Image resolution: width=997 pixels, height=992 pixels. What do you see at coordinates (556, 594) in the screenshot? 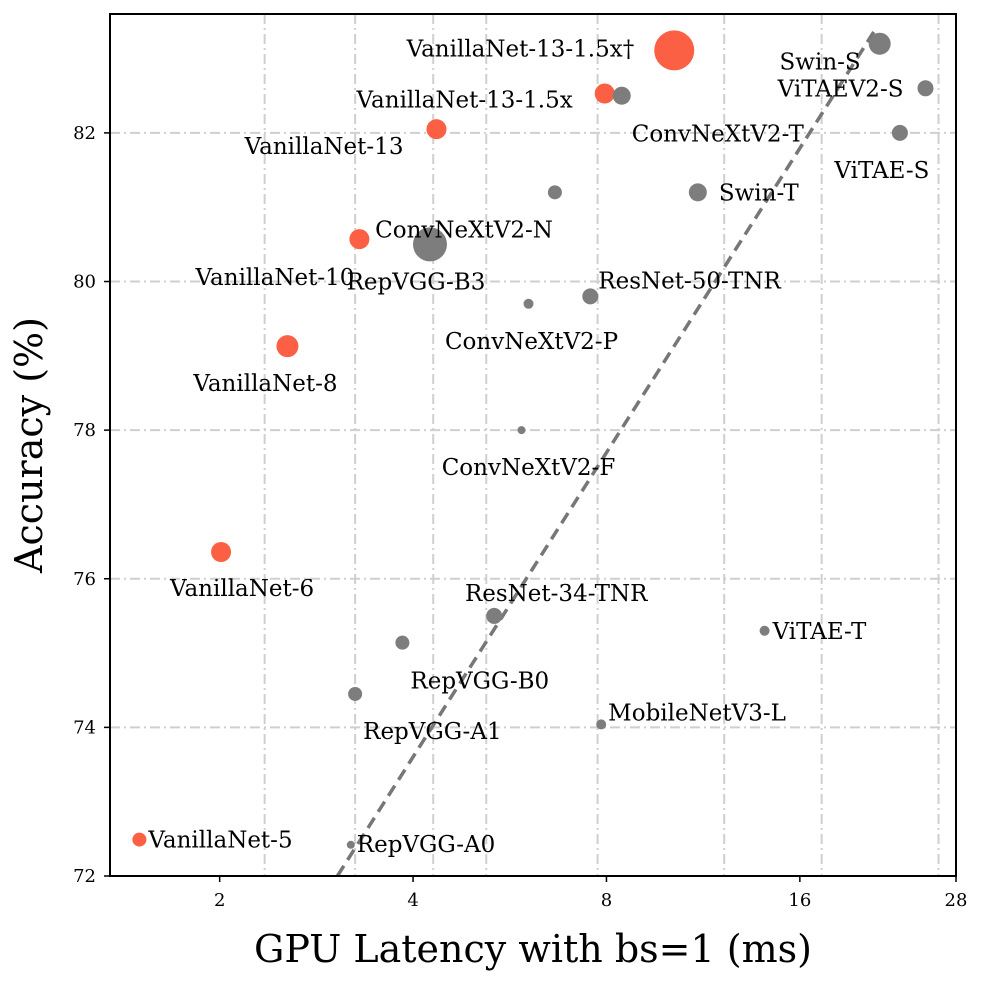
I see `label-resnet-34-tnr: ResNet-34-TNR` at bounding box center [556, 594].